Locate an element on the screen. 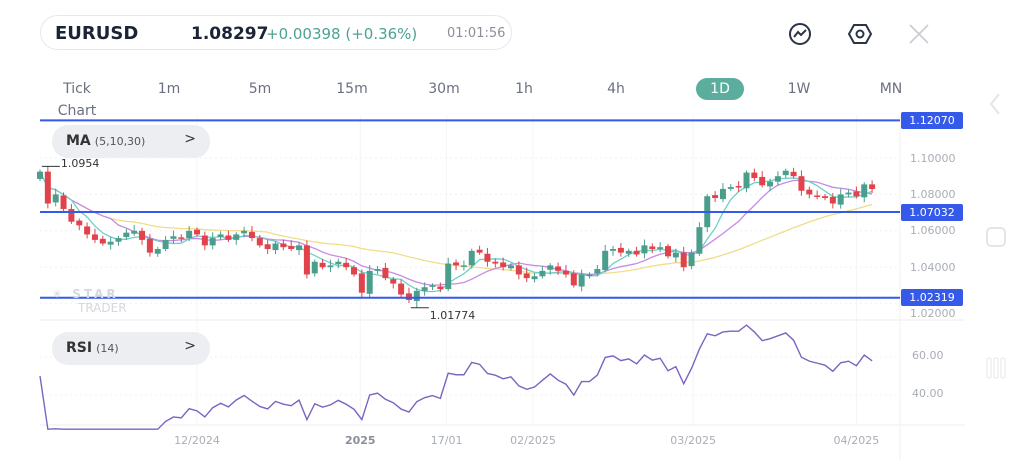 The width and height of the screenshot is (1024, 473). price-tick-label: 1.04000 is located at coordinates (933, 267).